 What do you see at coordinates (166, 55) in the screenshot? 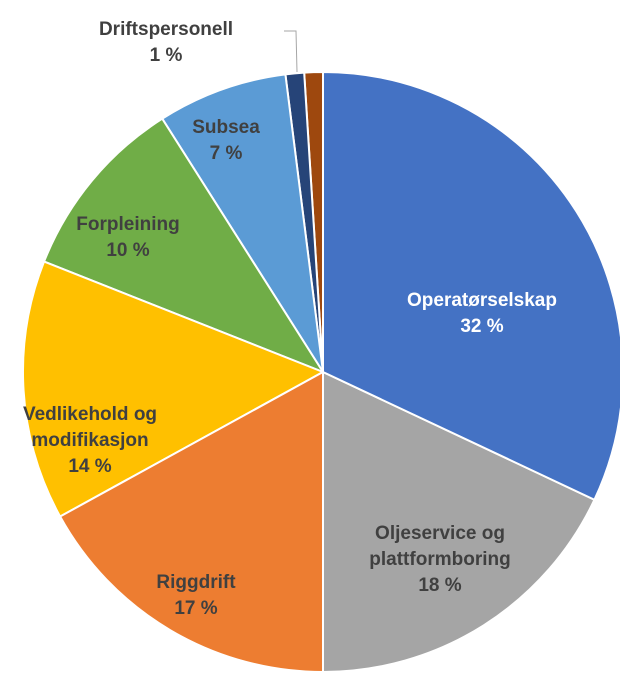
I see `value-label: 1 %` at bounding box center [166, 55].